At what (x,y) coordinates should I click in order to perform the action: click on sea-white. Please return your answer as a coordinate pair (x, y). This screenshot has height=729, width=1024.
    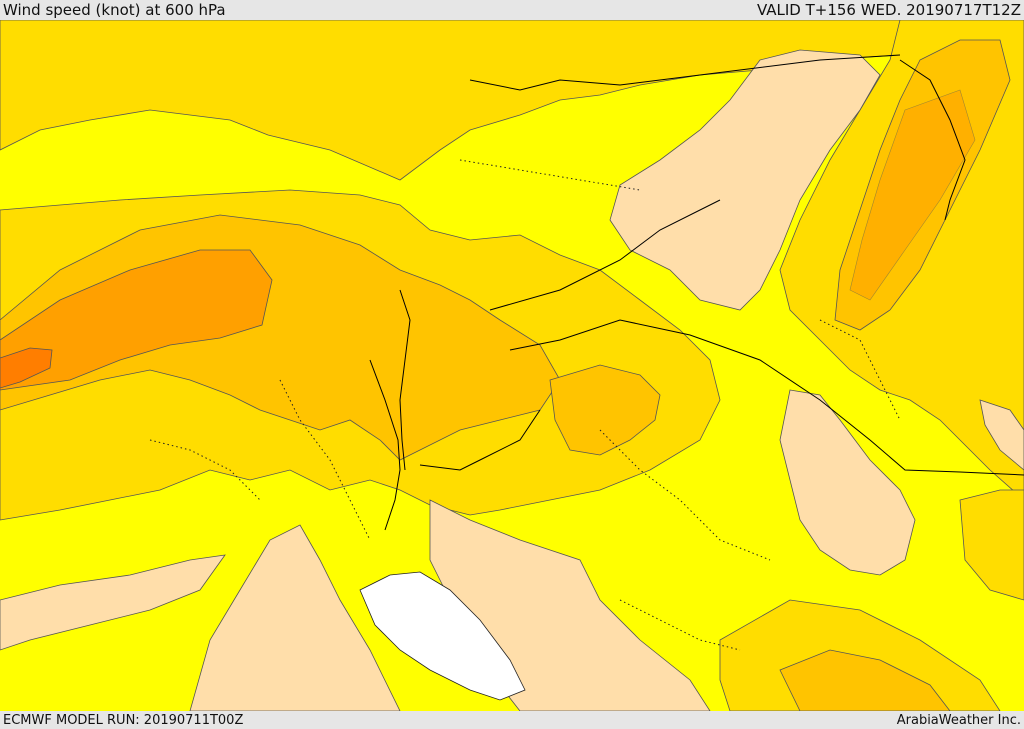
    Looking at the image, I should click on (442, 636).